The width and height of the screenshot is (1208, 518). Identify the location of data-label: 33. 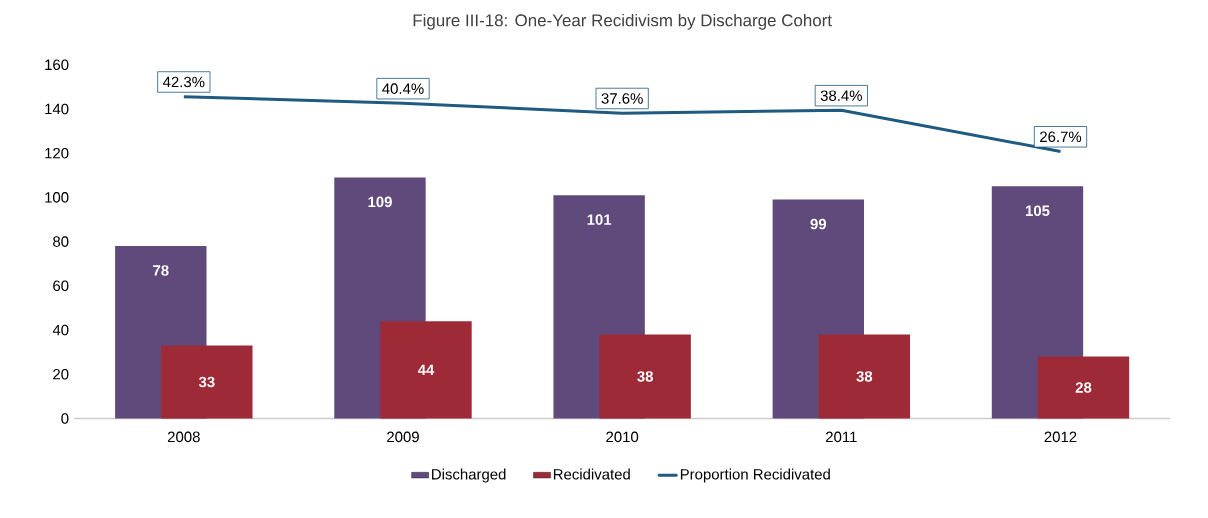
(206, 382).